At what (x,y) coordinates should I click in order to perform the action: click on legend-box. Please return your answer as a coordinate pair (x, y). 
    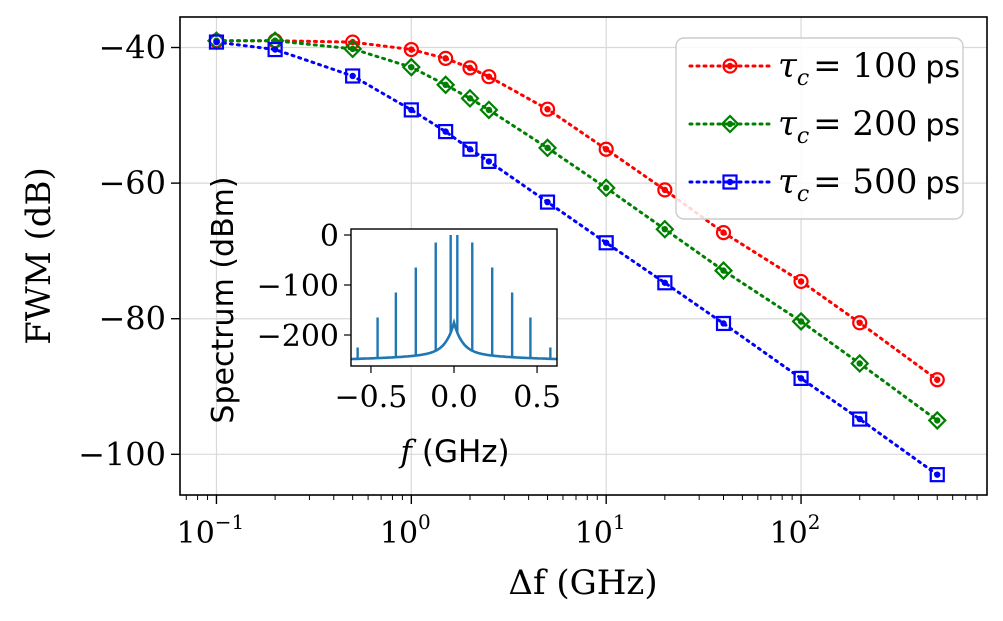
    Looking at the image, I should click on (819, 128).